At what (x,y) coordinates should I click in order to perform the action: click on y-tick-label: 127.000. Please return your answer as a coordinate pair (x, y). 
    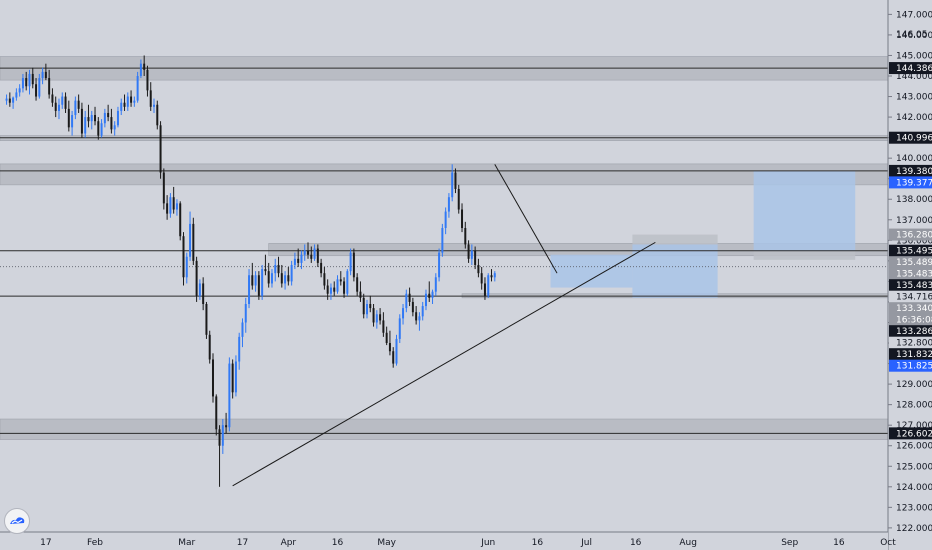
    Looking at the image, I should click on (914, 426).